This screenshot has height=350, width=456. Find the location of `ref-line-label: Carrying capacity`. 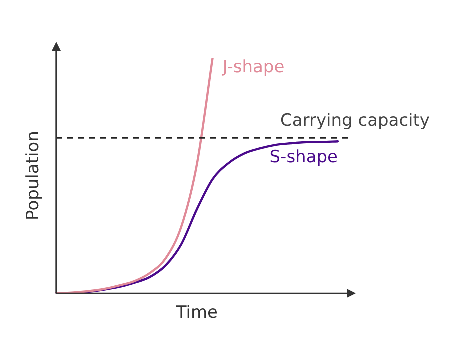

ref-line-label: Carrying capacity is located at coordinates (355, 121).